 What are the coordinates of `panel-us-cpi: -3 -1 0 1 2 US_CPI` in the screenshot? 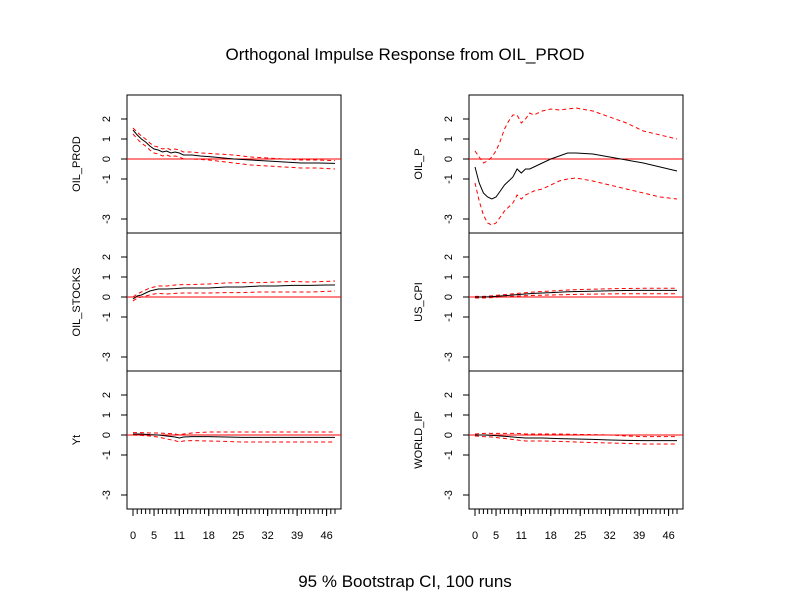 It's located at (548, 302).